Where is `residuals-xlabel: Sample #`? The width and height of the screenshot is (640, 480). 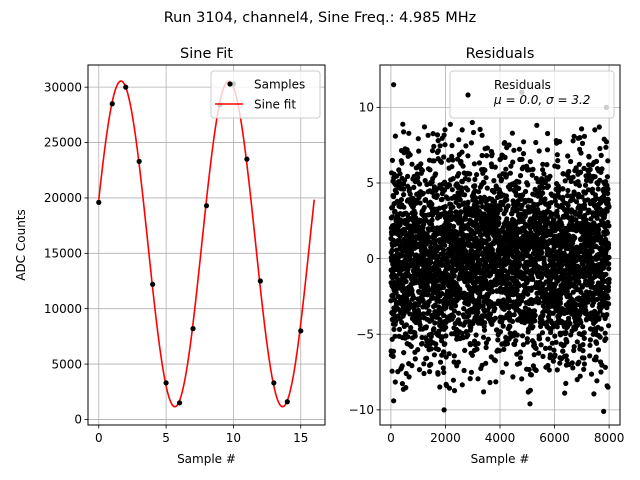
residuals-xlabel: Sample # is located at coordinates (500, 459).